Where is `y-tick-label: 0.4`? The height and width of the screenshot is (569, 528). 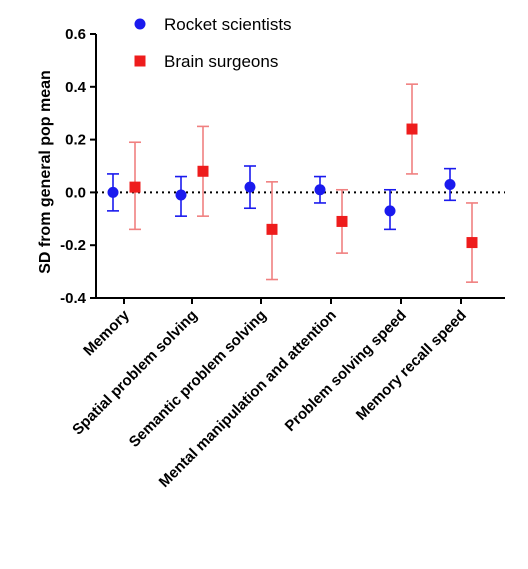 y-tick-label: 0.4 is located at coordinates (76, 87).